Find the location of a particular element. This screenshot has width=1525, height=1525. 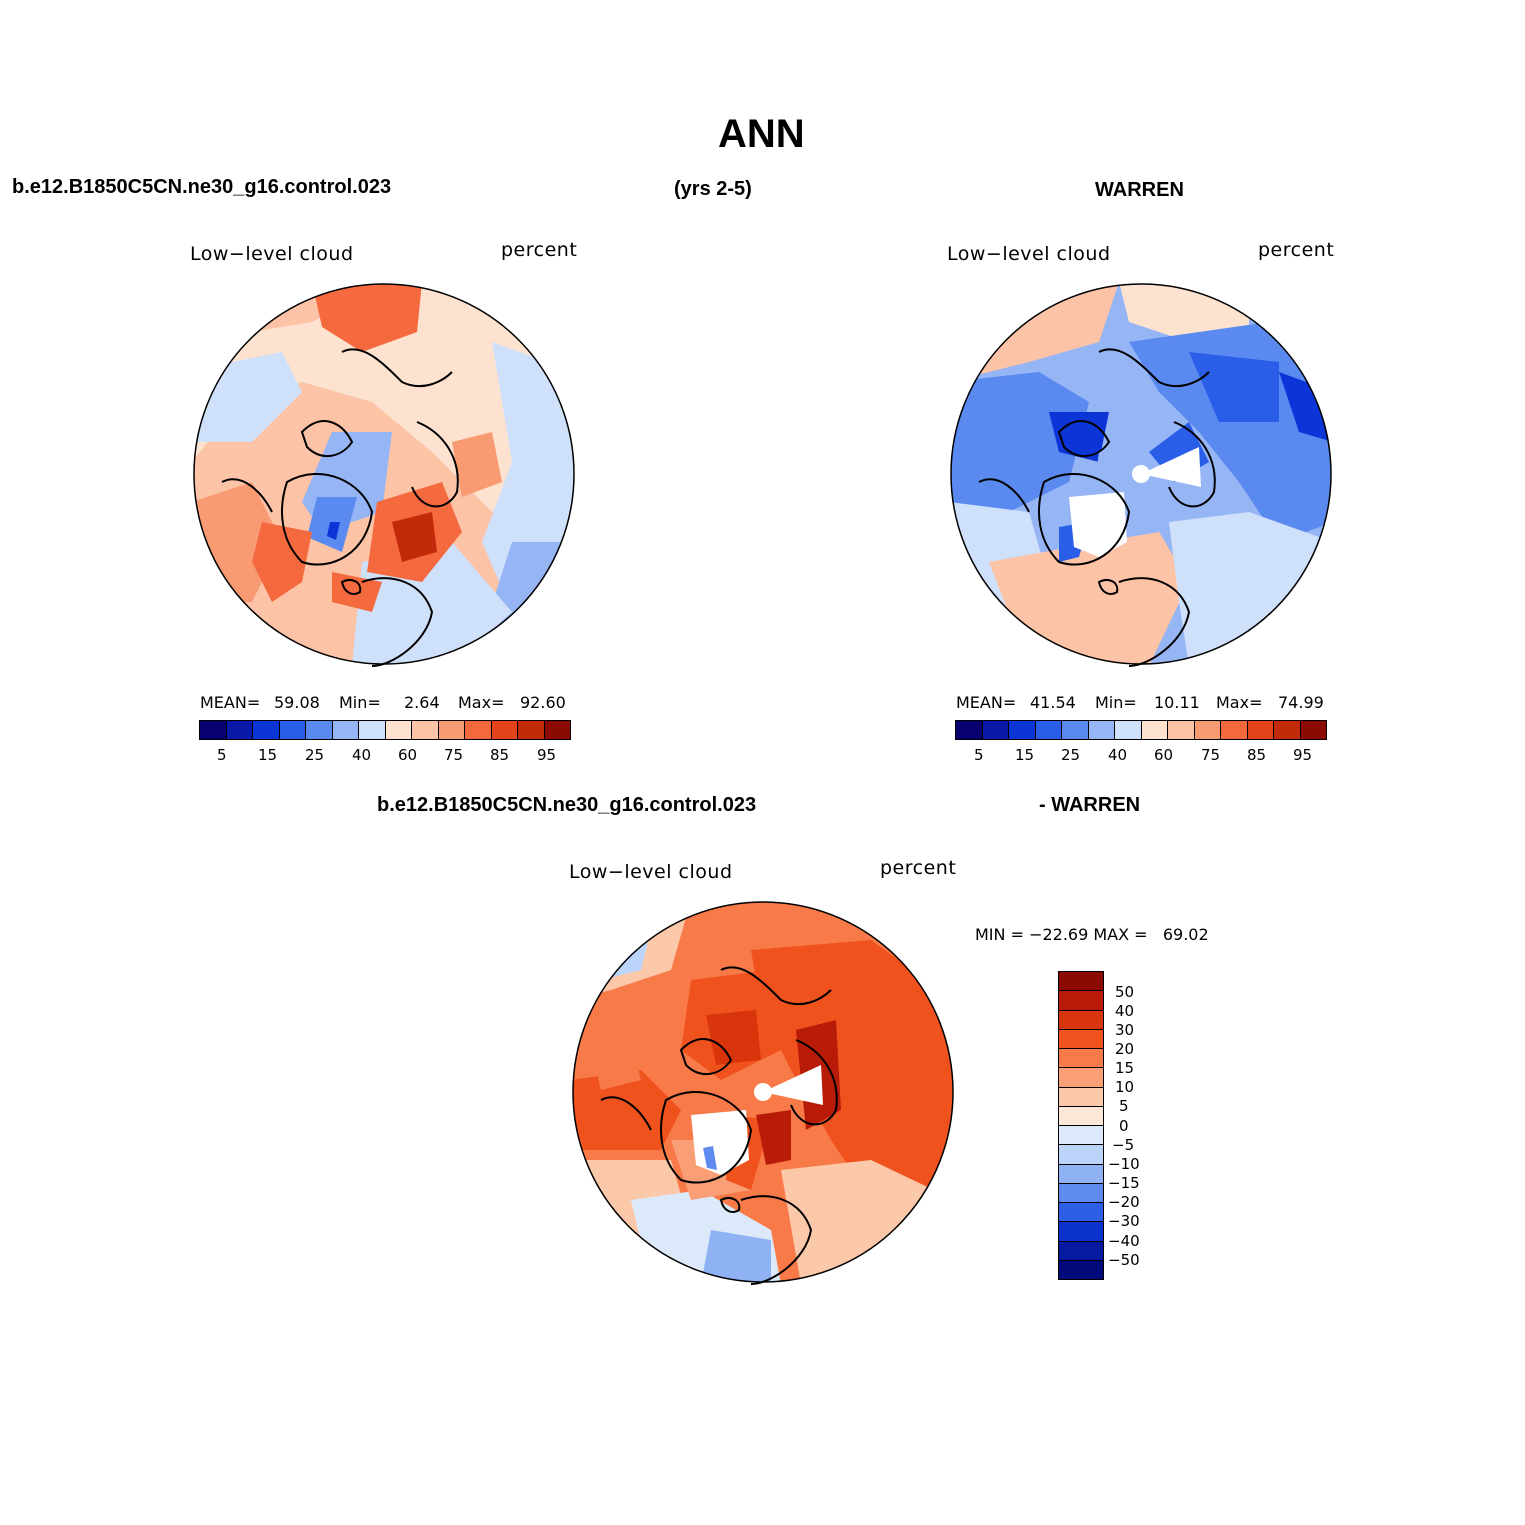

diff-field-label: Low−level cloud is located at coordinates (651, 872).